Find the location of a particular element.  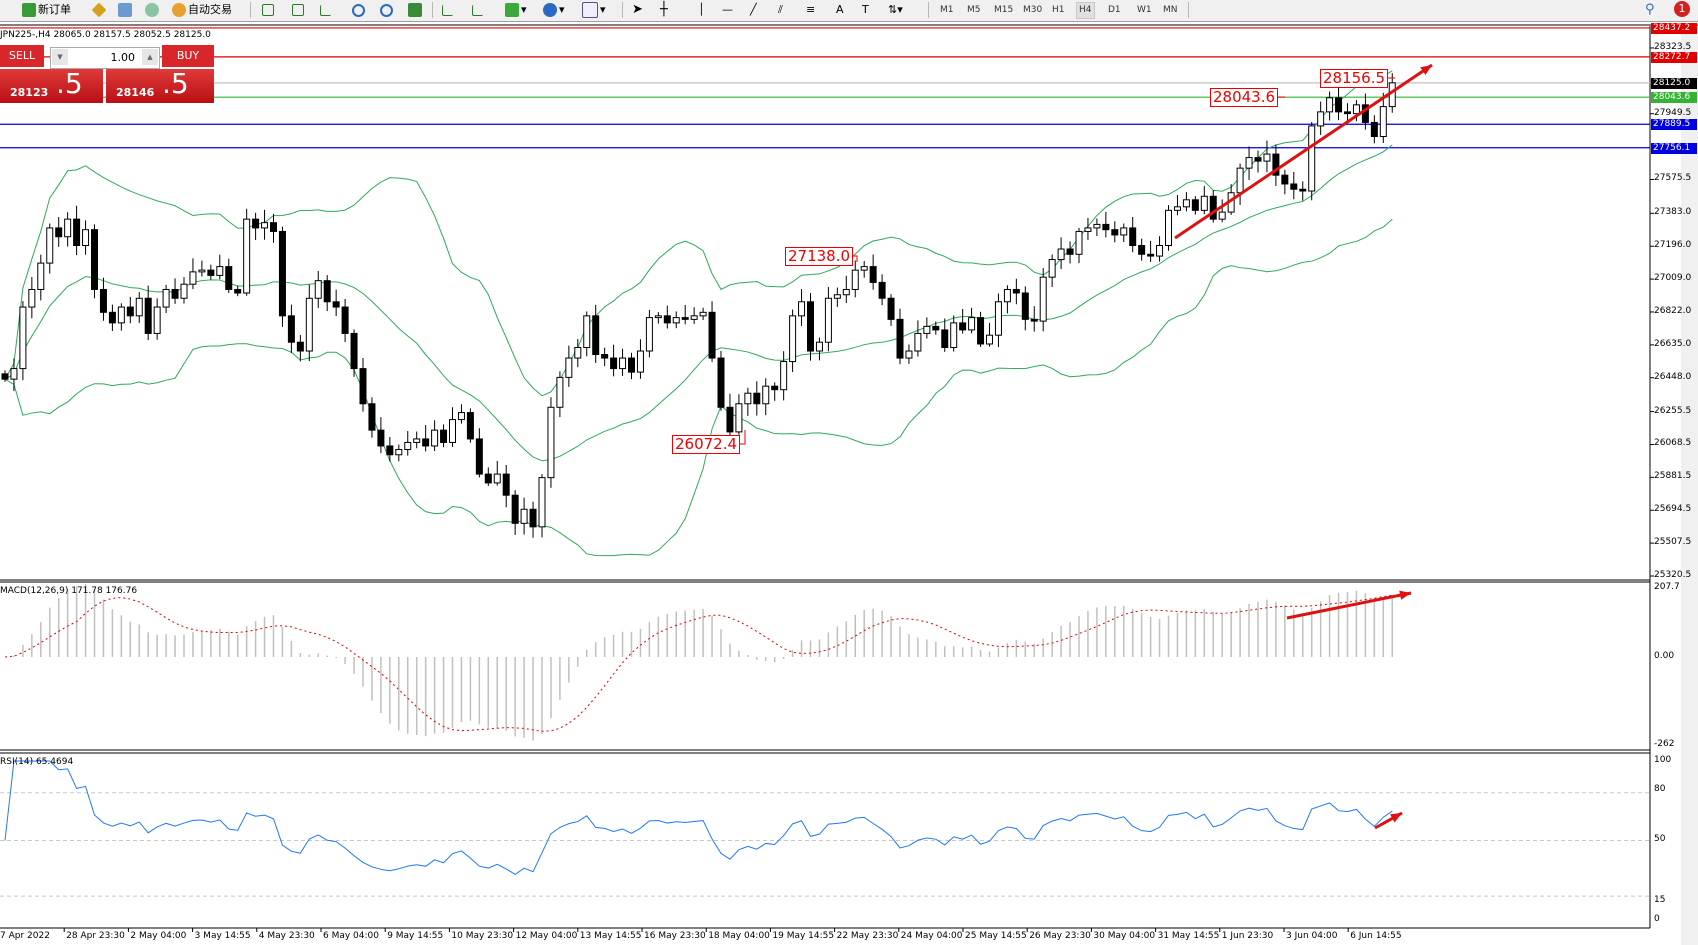

arrows-button: ⇅▾ is located at coordinates (895, 10).